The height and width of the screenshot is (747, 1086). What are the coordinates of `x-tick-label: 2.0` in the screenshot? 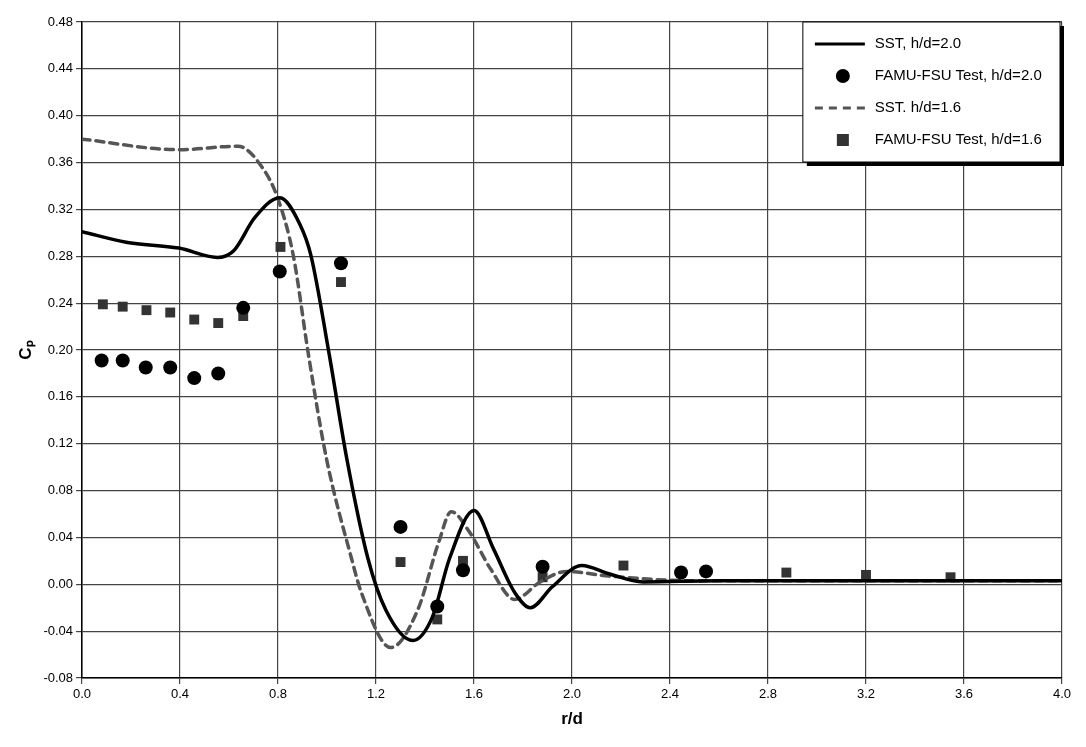 It's located at (572, 694).